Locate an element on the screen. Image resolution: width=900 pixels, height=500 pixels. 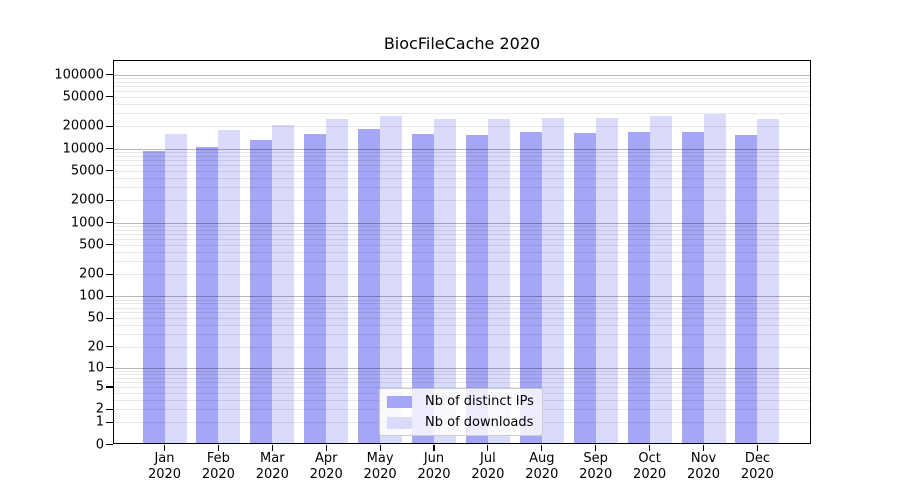
x-tick-label-sep: Sep 2020 is located at coordinates (596, 466).